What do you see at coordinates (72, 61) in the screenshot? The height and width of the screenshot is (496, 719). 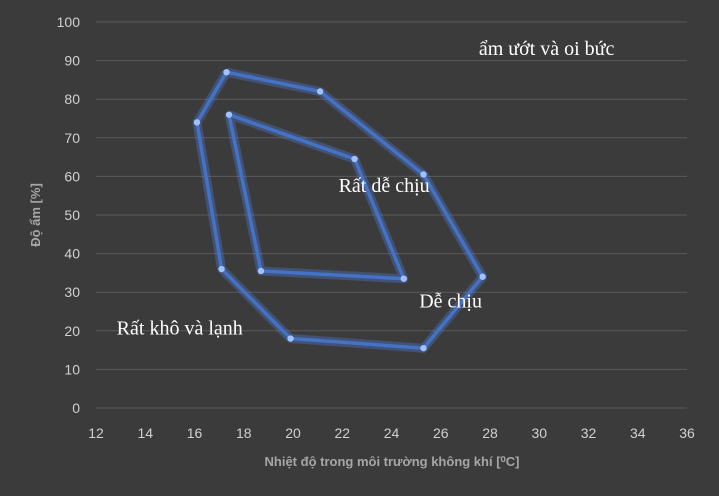 I see `y-tick-label: 90` at bounding box center [72, 61].